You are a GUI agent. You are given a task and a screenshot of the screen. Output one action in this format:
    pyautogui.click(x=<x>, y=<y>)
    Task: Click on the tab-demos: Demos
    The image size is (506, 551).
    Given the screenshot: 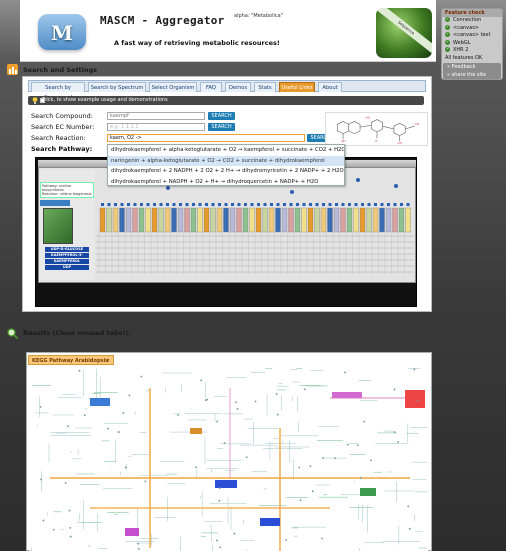 What is the action you would take?
    pyautogui.click(x=238, y=87)
    